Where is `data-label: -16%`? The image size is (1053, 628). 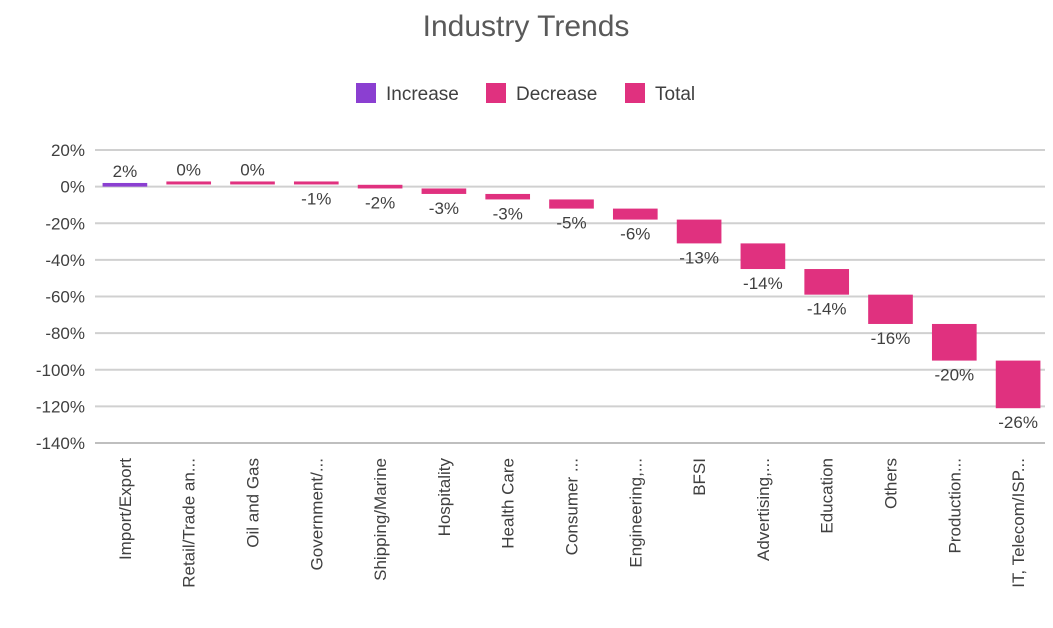
data-label: -16% is located at coordinates (891, 338).